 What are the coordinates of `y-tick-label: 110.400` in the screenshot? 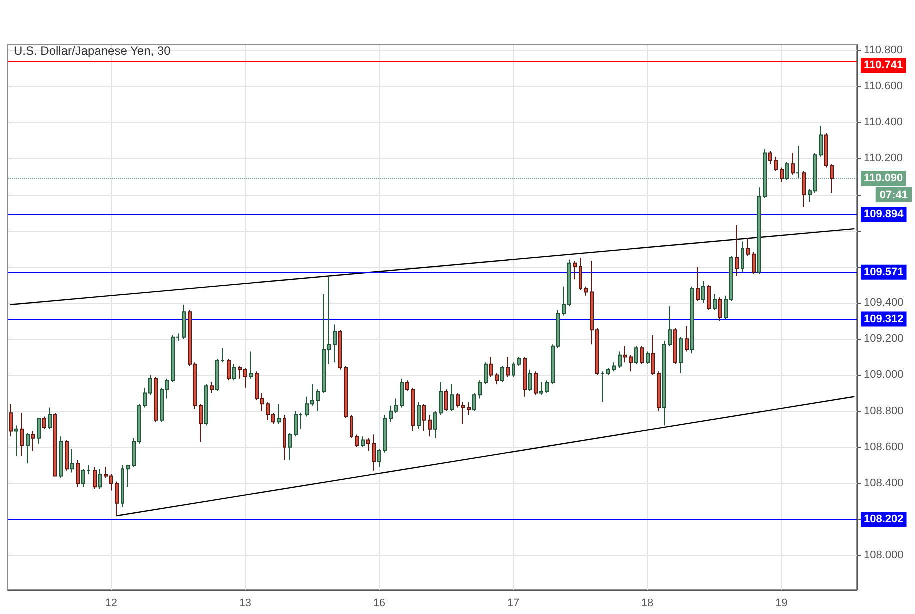 It's located at (883, 122).